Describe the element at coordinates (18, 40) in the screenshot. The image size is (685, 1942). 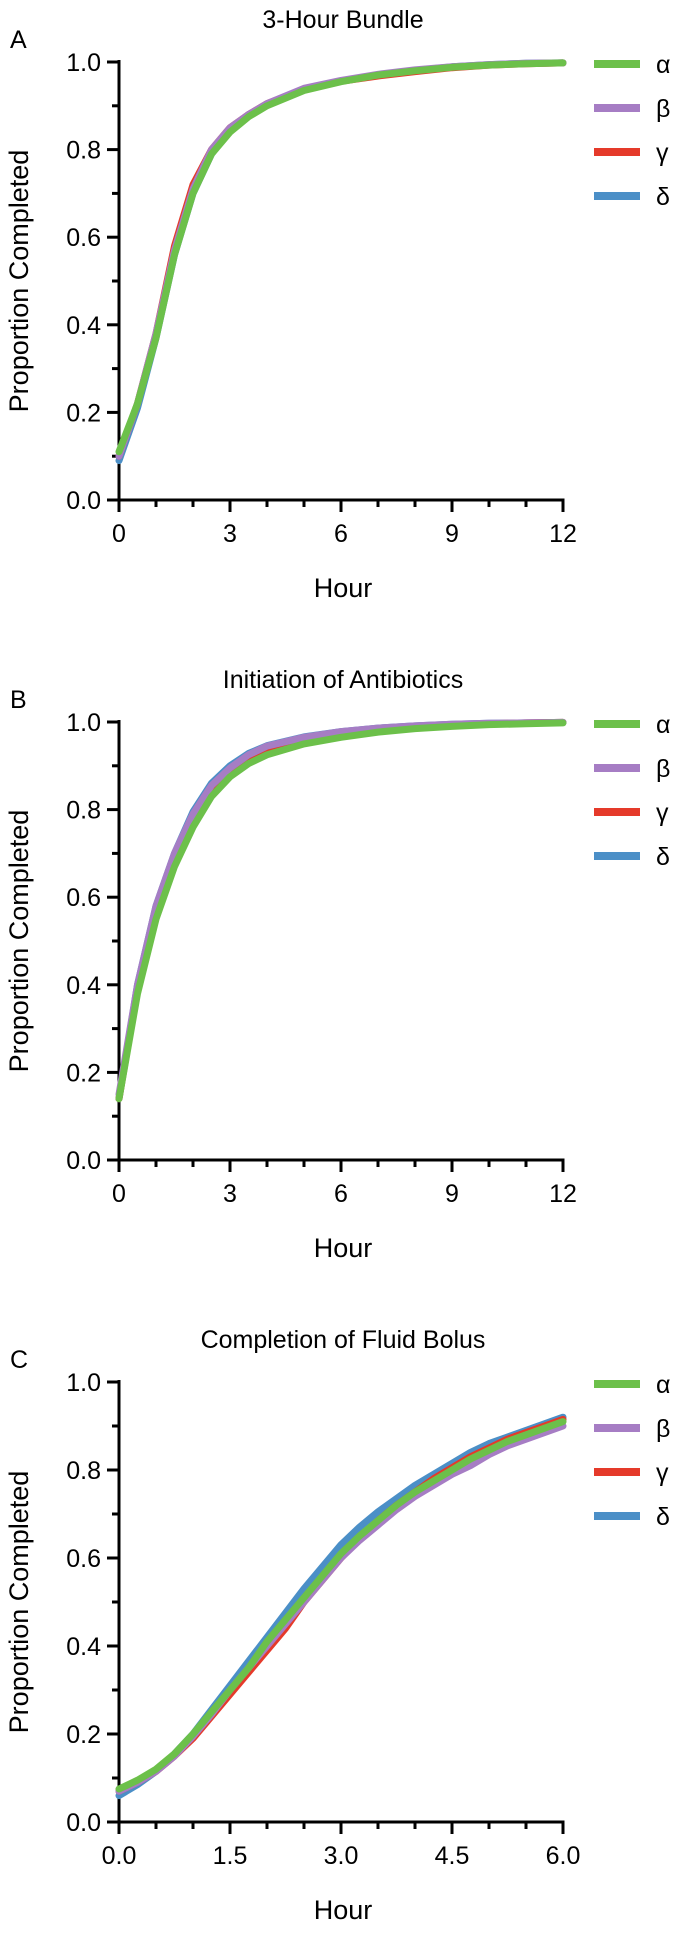
I see `panel-letter: A` at that location.